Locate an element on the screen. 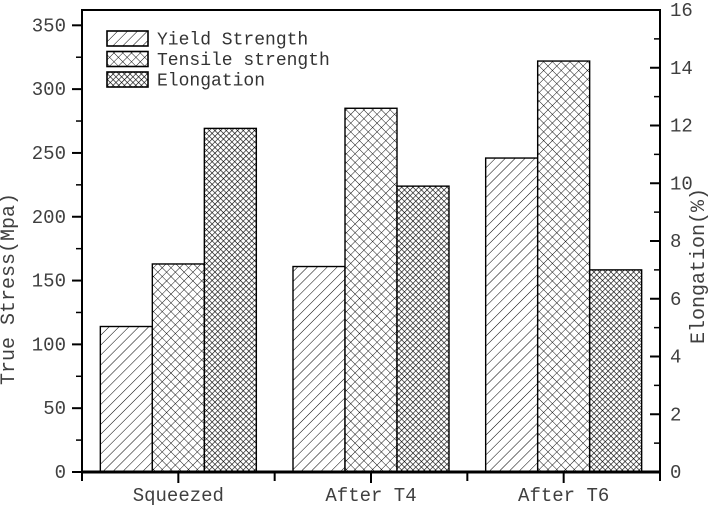 This screenshot has height=508, width=721. right-tick-label: 8 is located at coordinates (675, 242).